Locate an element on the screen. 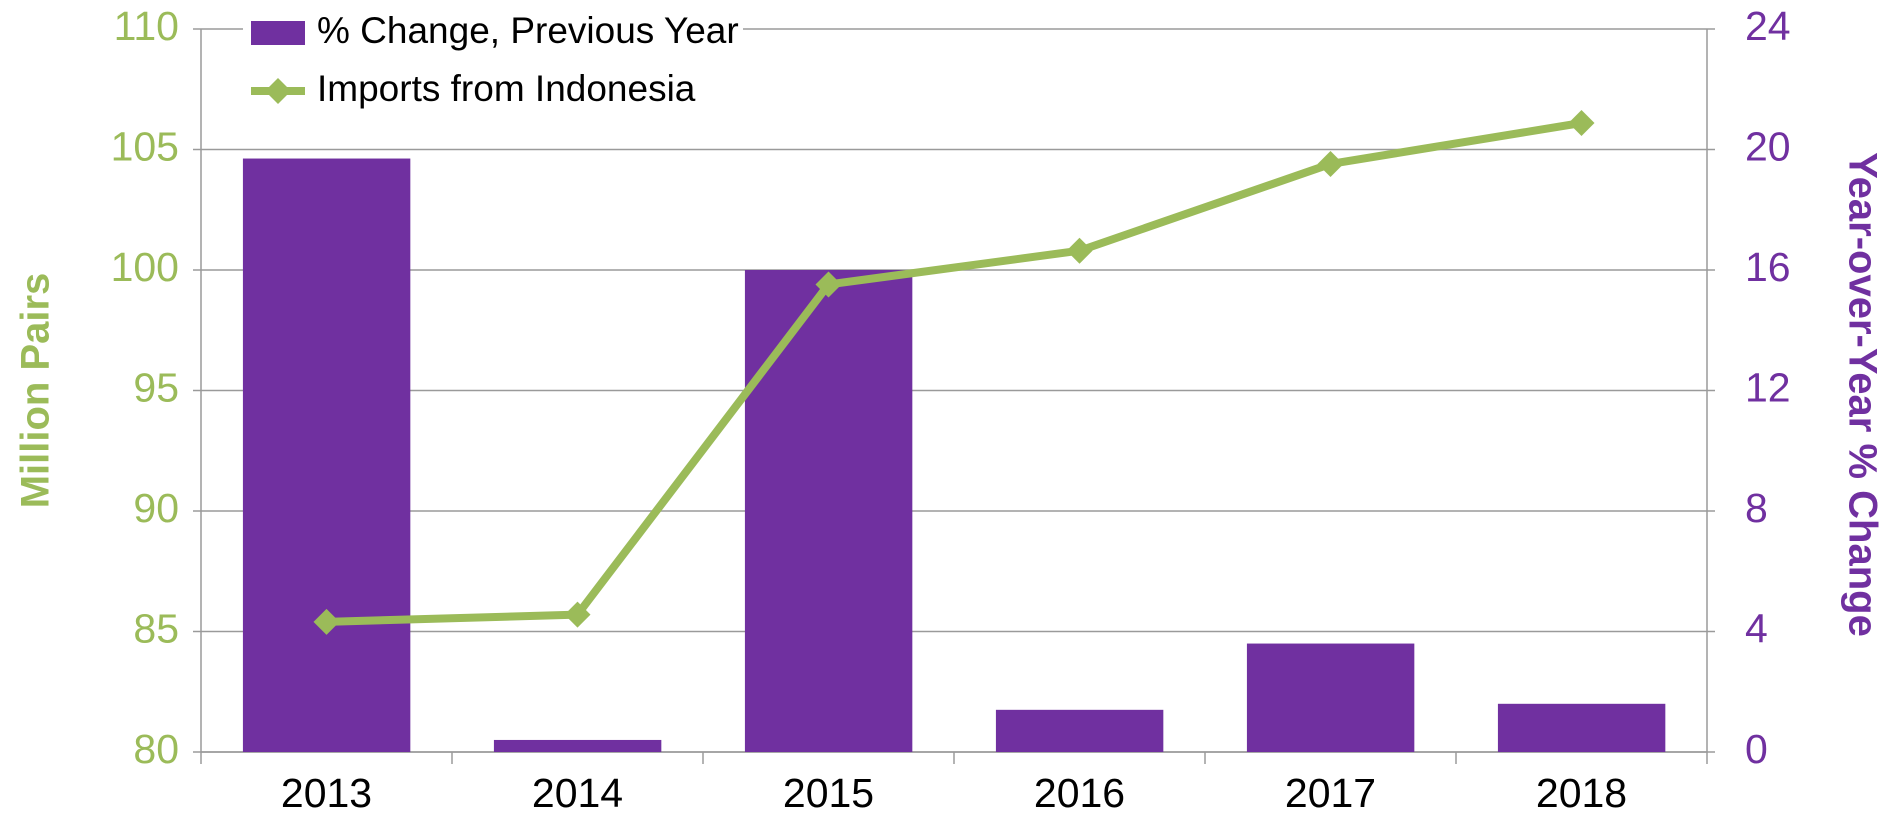  y2-axis-title: Year-over-Year % Change is located at coordinates (1862, 394).